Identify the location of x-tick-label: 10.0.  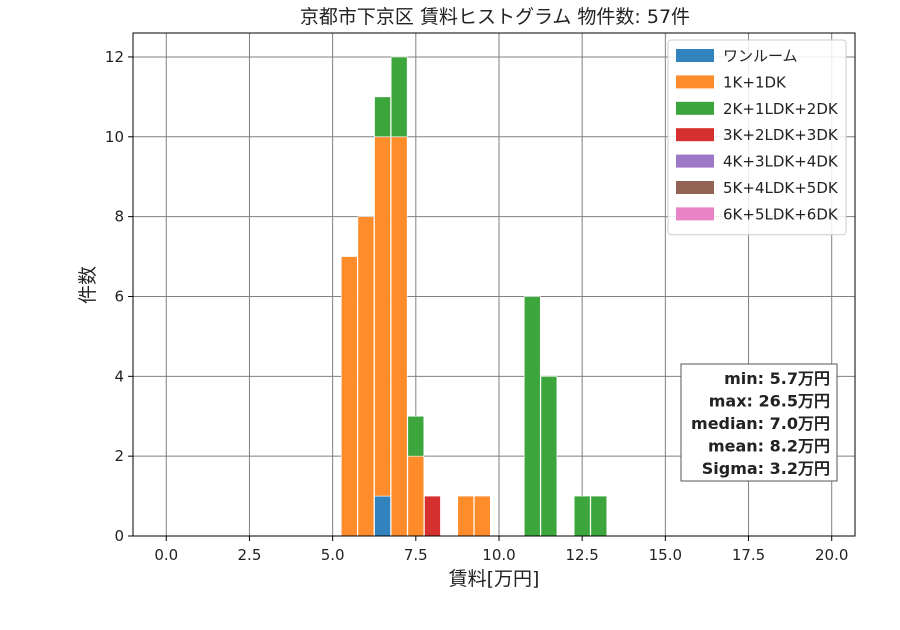
(498, 555).